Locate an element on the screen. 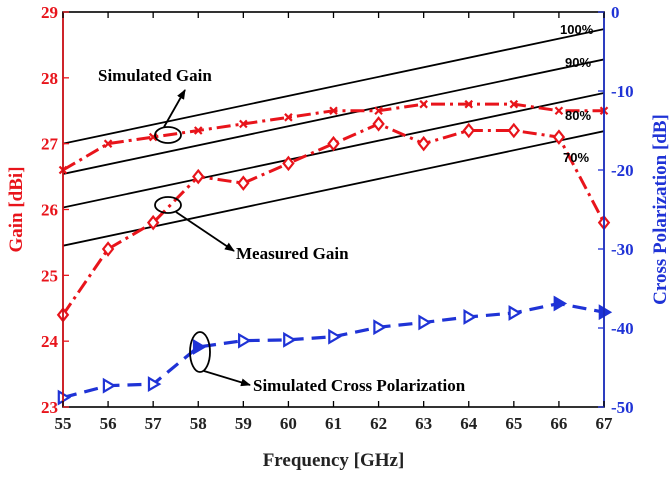  efficiency-label-70pct: 70% is located at coordinates (576, 157).